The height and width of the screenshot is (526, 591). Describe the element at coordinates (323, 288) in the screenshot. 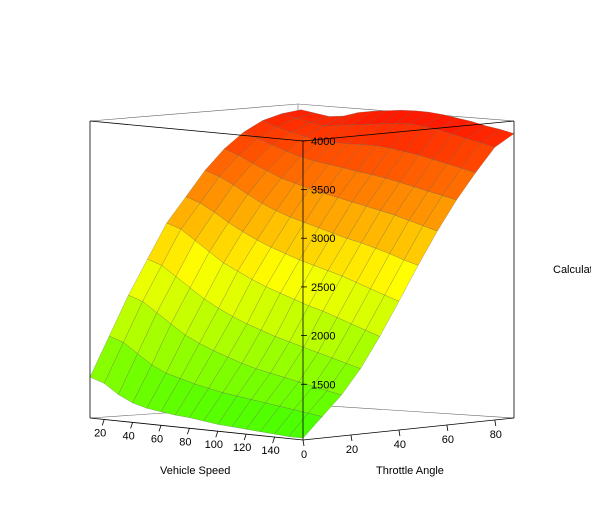

I see `z-tick-label: 2500` at that location.